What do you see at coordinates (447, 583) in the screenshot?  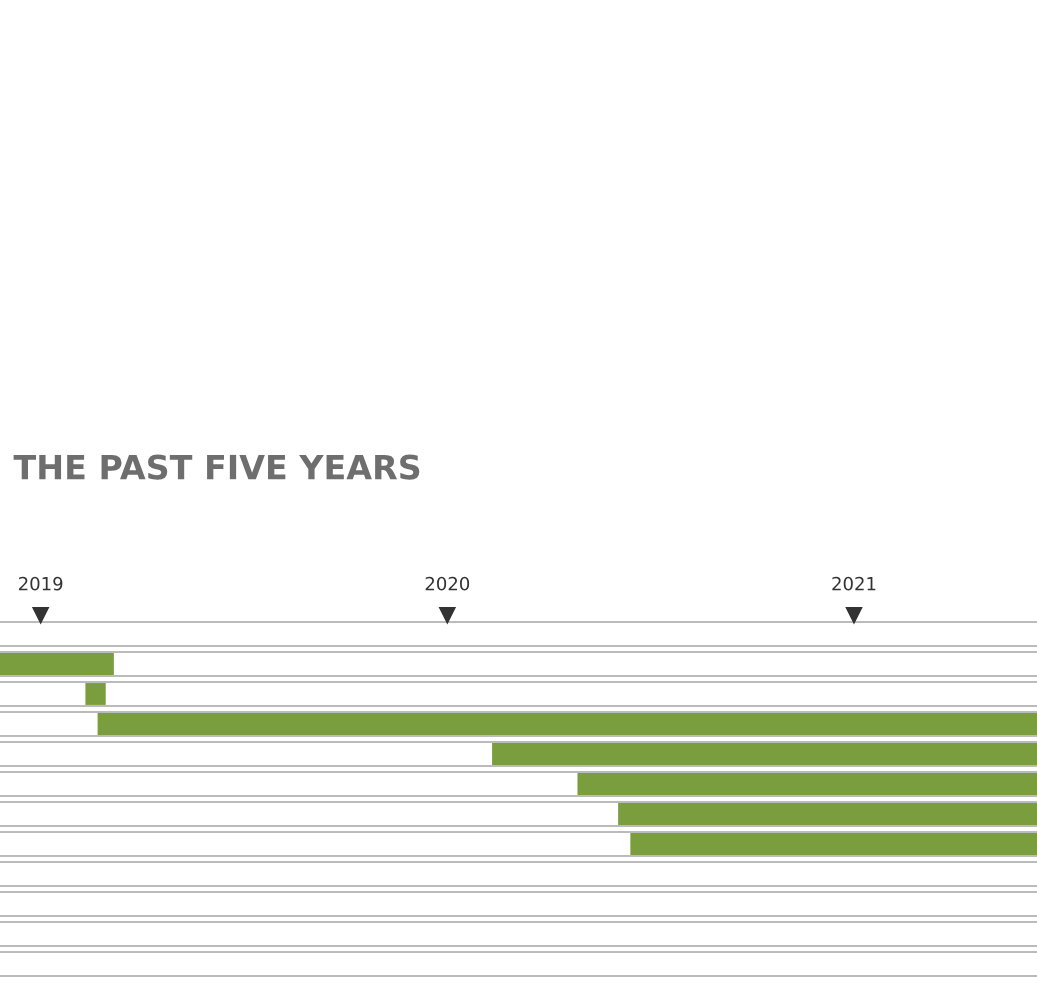 I see `x-tick-label: 2020` at bounding box center [447, 583].